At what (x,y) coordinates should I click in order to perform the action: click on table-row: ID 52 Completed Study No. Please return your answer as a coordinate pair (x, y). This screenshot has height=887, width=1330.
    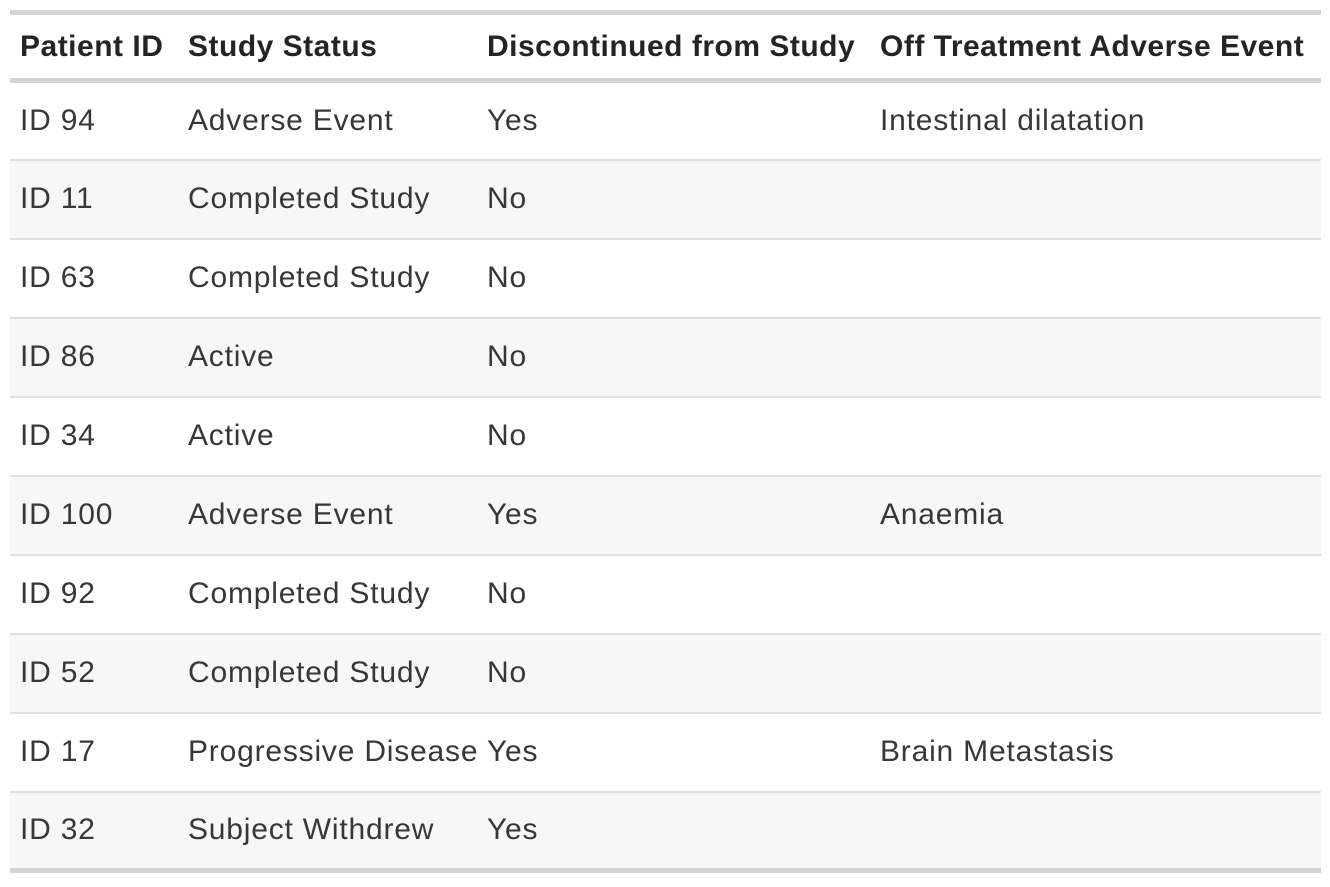
    Looking at the image, I should click on (665, 673).